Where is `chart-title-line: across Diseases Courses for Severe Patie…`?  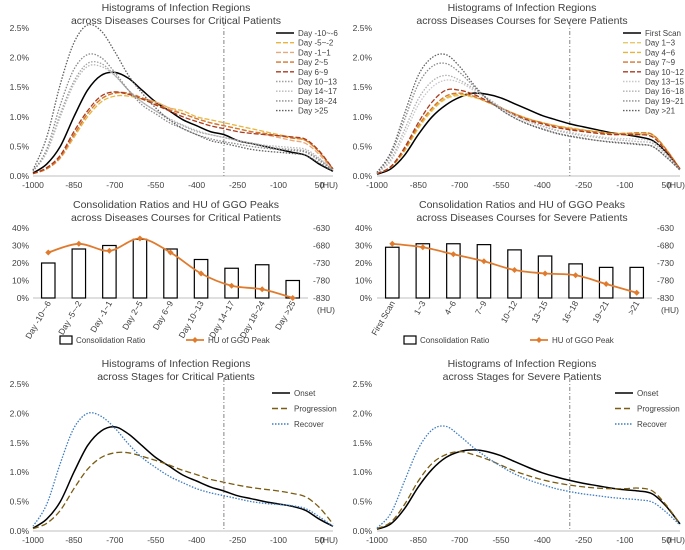 chart-title-line: across Diseases Courses for Severe Patie… is located at coordinates (521, 218).